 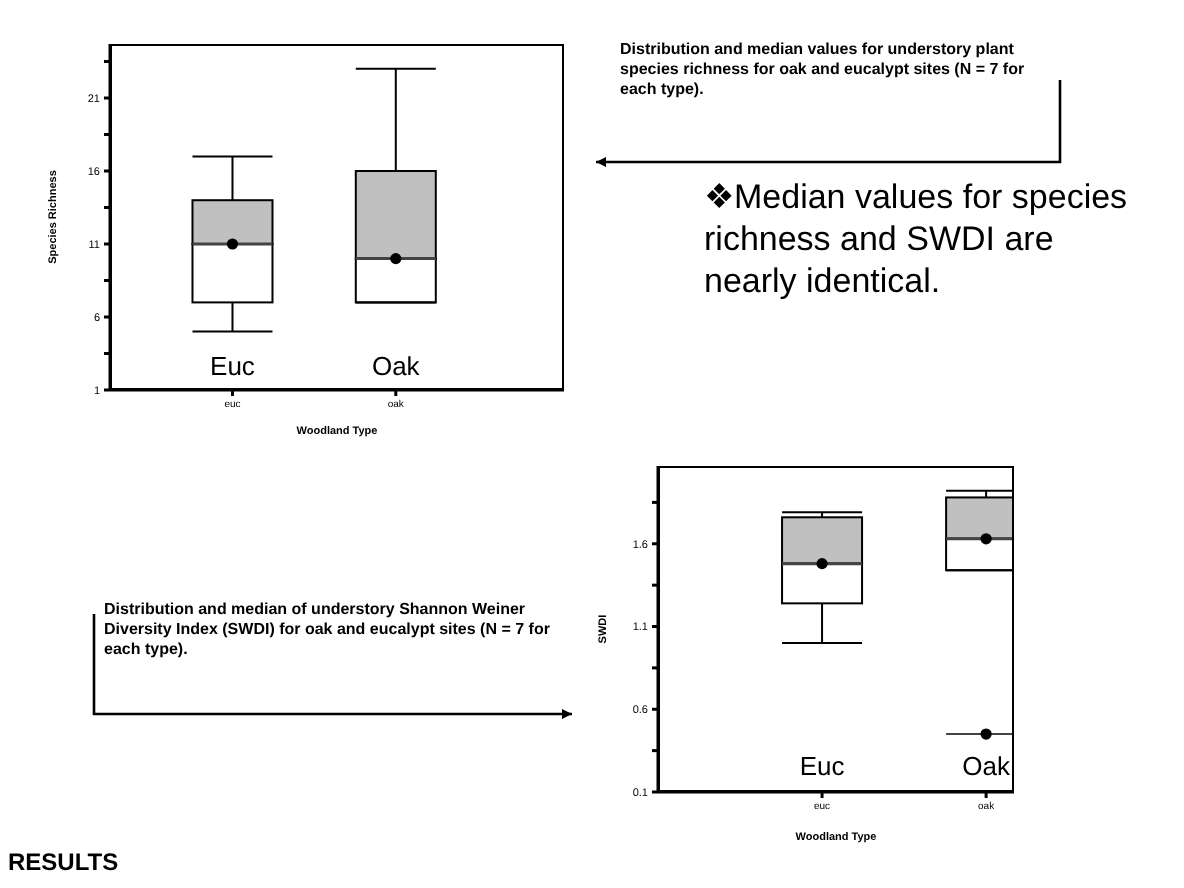 I want to click on text: ❖Median values for species richness and SWDI are nearly identical., so click(x=916, y=239).